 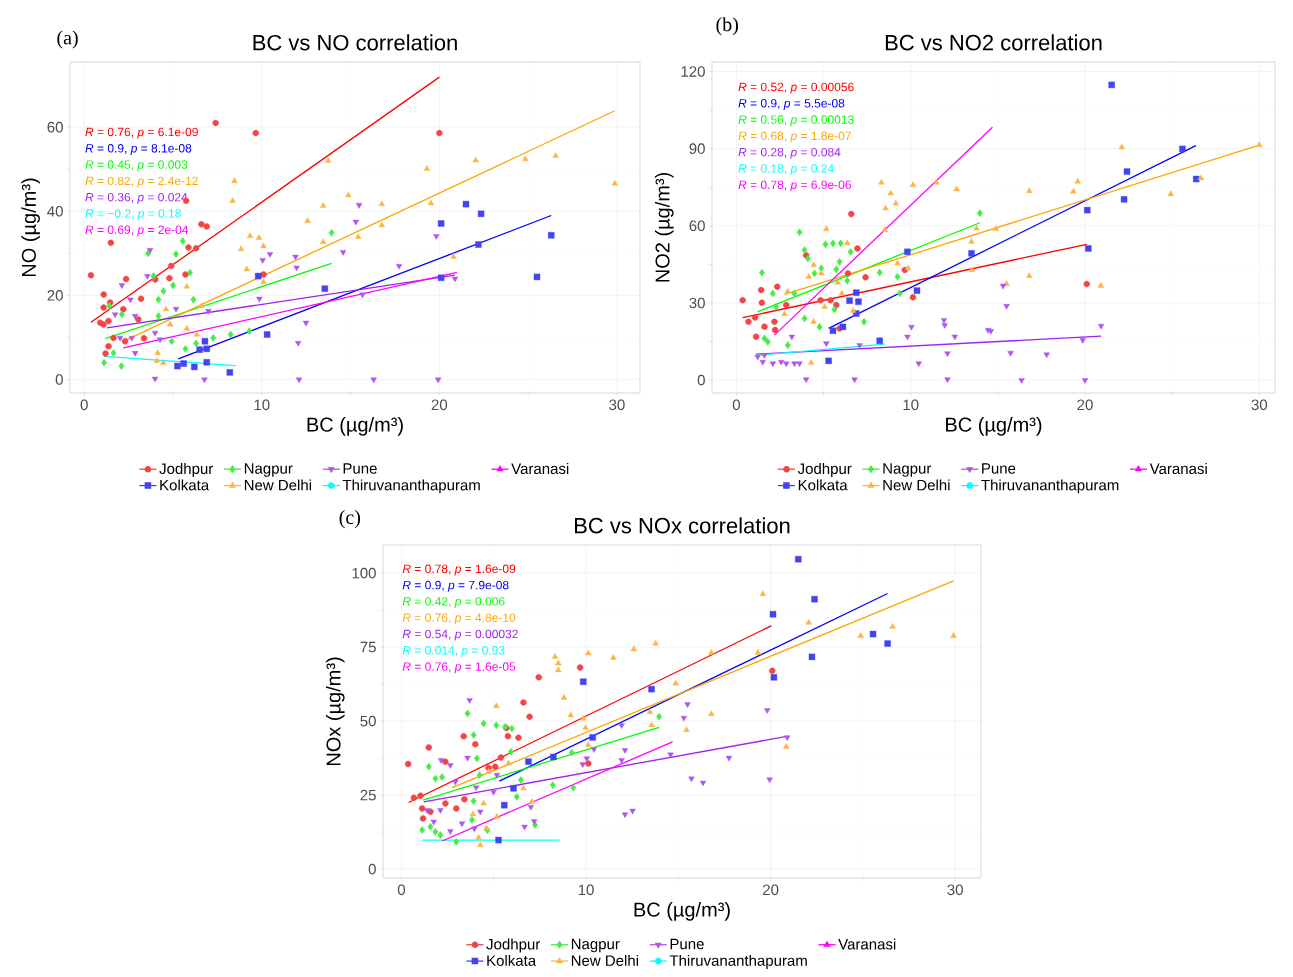 I want to click on annotation: R = 0.9, p = 8.1e-08, so click(x=138, y=149).